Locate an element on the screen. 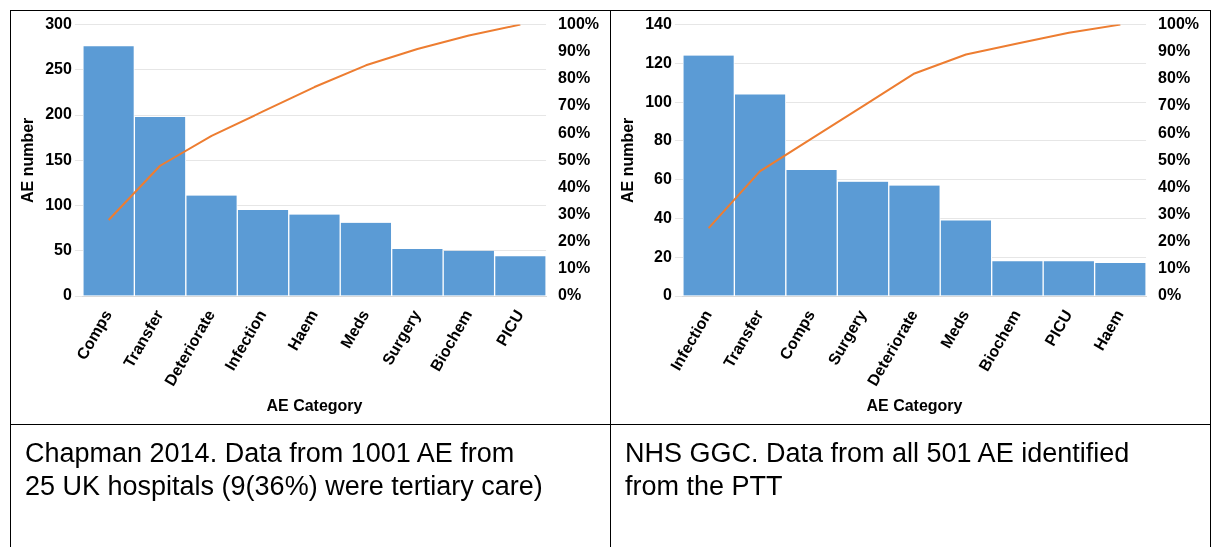 The width and height of the screenshot is (1211, 547). y-tick-label: 200 is located at coordinates (58, 114).